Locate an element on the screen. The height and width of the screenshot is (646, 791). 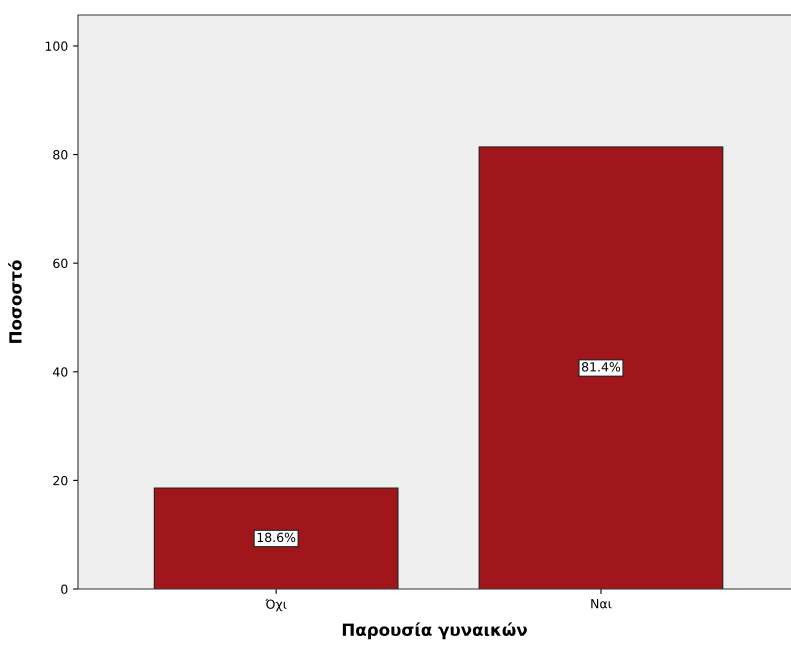
x-axis-title: Παρουσία γυναικών is located at coordinates (434, 631).